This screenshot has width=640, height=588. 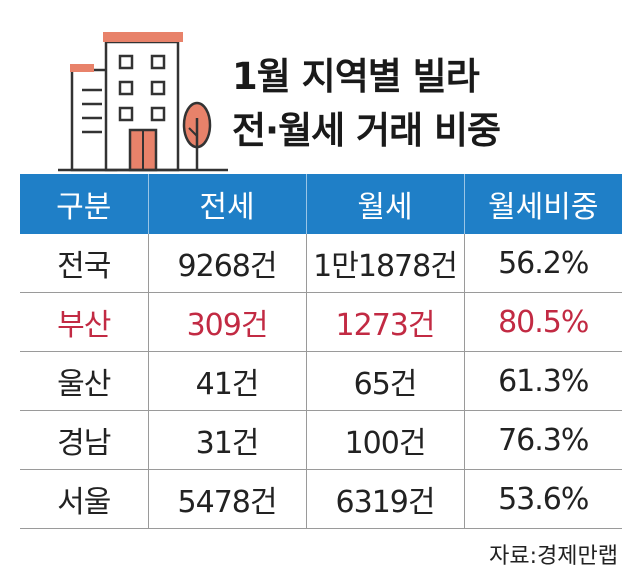 What do you see at coordinates (84, 440) in the screenshot?
I see `cell-region: 경남` at bounding box center [84, 440].